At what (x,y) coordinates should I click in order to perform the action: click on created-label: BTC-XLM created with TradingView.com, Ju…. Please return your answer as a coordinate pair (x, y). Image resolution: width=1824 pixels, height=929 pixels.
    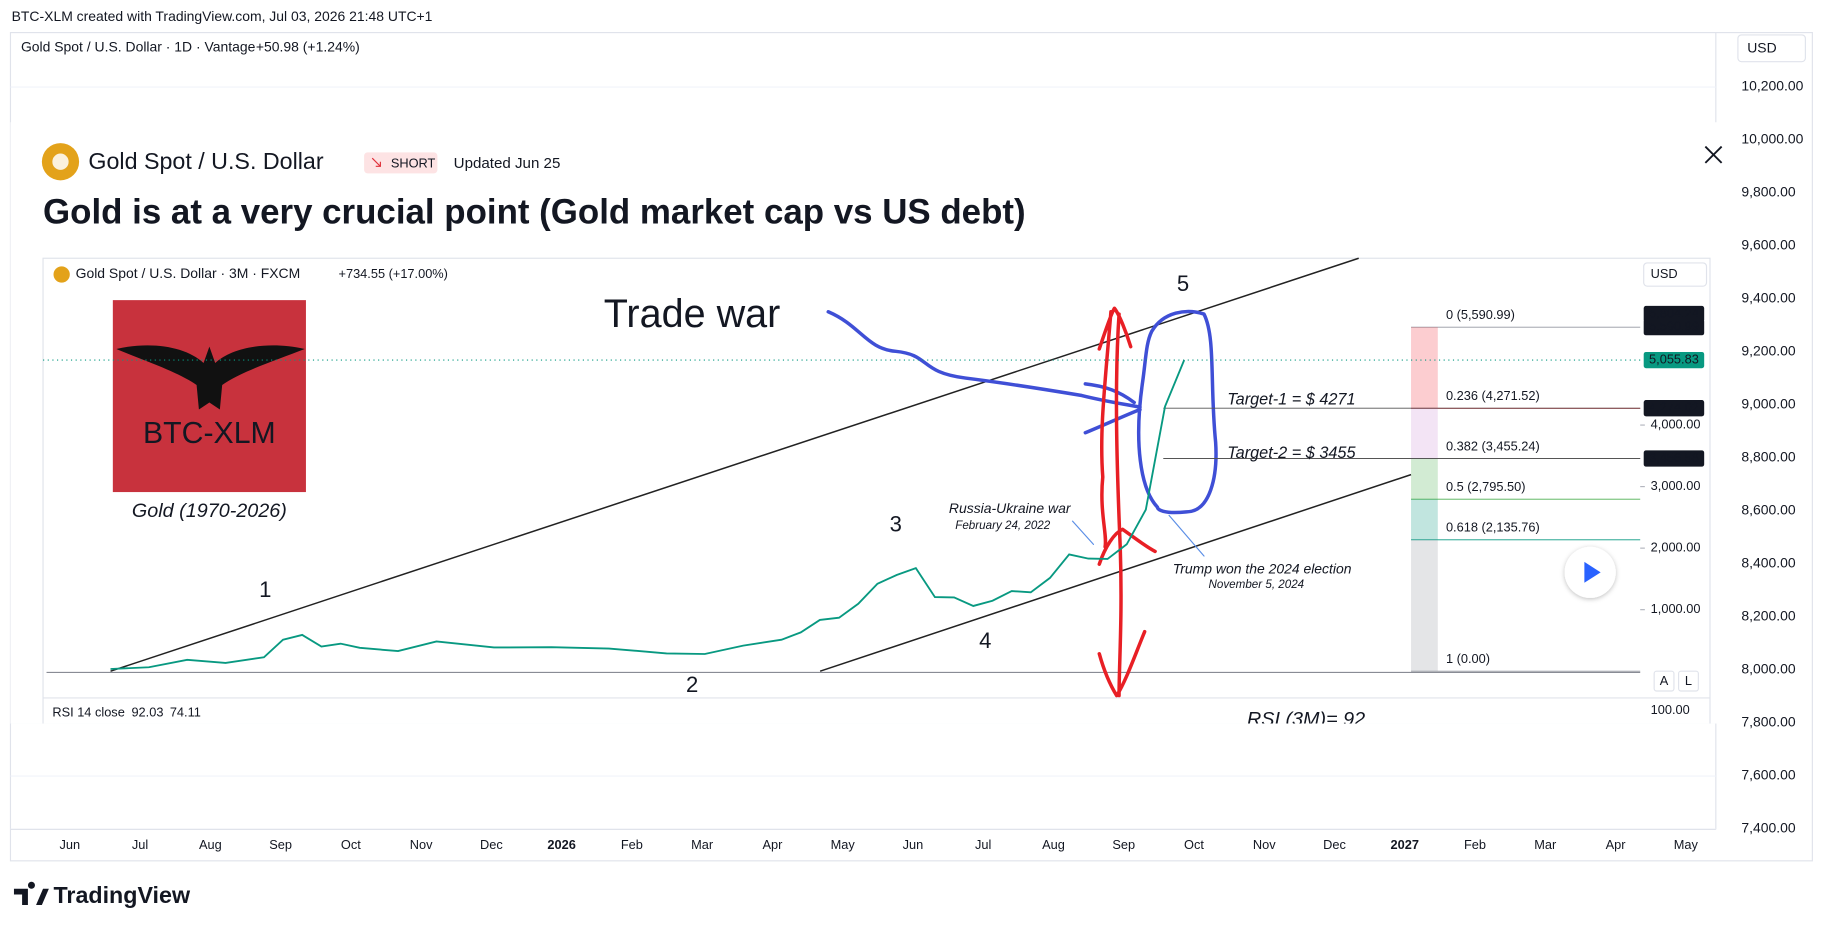
    Looking at the image, I should click on (222, 16).